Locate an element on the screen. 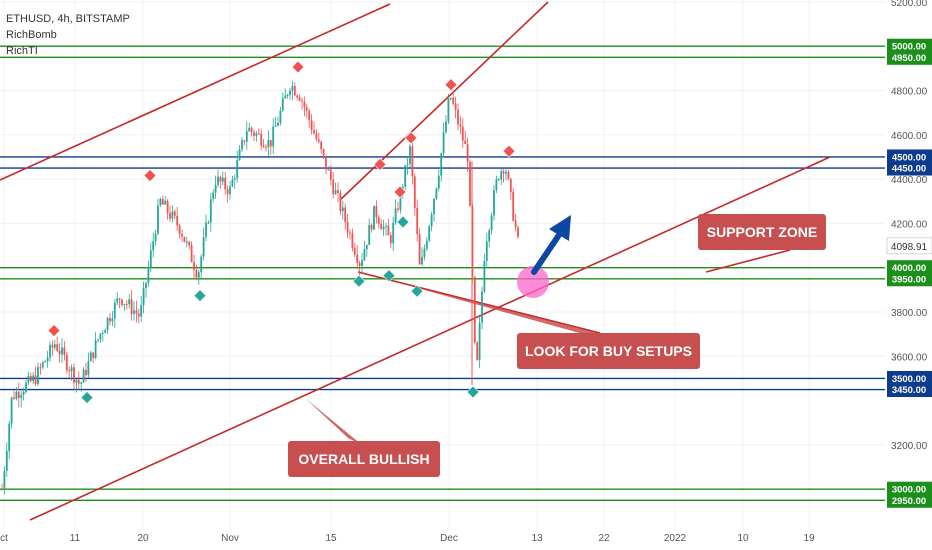 This screenshot has width=932, height=550. price-tick-label: 4400.00 is located at coordinates (909, 180).